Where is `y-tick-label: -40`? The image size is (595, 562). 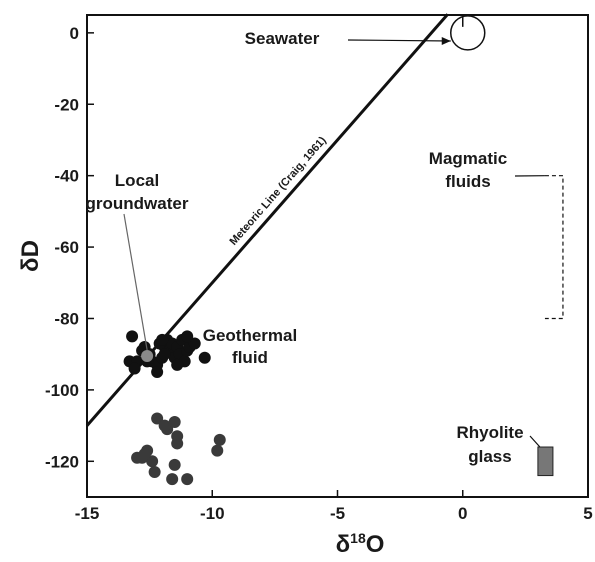
y-tick-label: -40 is located at coordinates (66, 176).